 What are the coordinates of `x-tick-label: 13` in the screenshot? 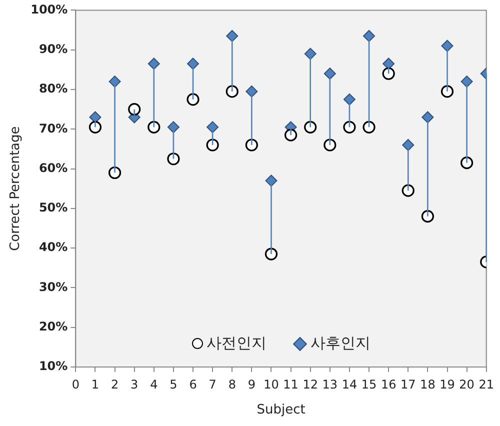 It's located at (330, 384).